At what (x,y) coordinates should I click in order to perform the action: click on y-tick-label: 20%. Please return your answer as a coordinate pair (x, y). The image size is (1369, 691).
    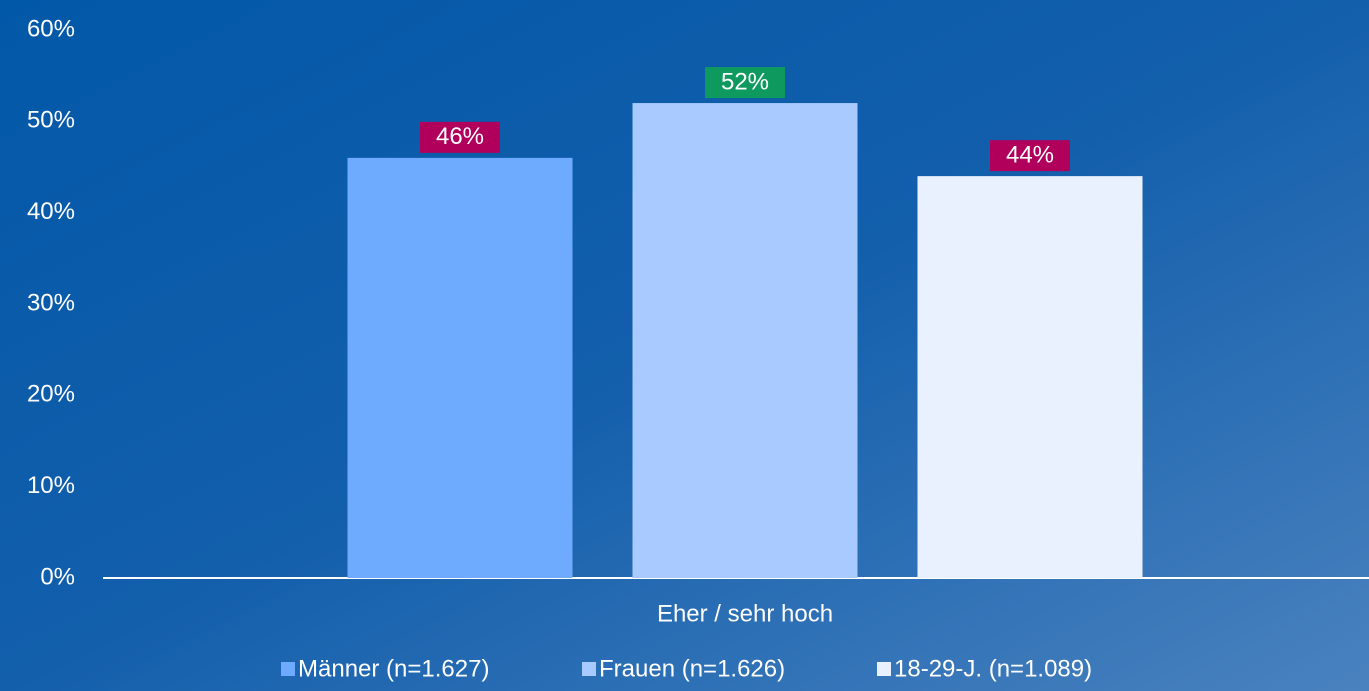
    Looking at the image, I should click on (51, 394).